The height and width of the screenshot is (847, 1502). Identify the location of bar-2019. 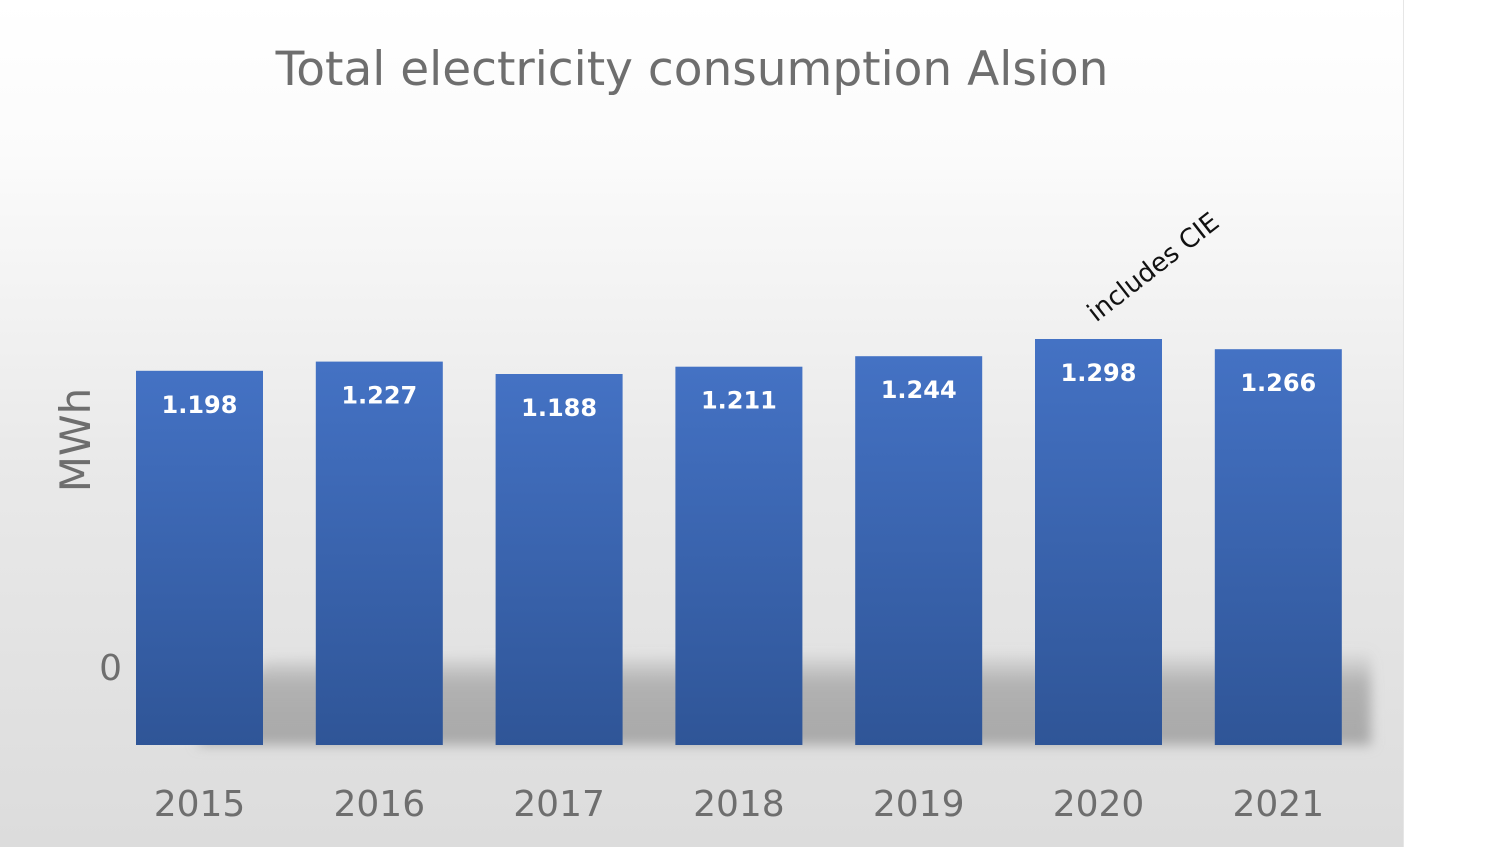
(919, 550).